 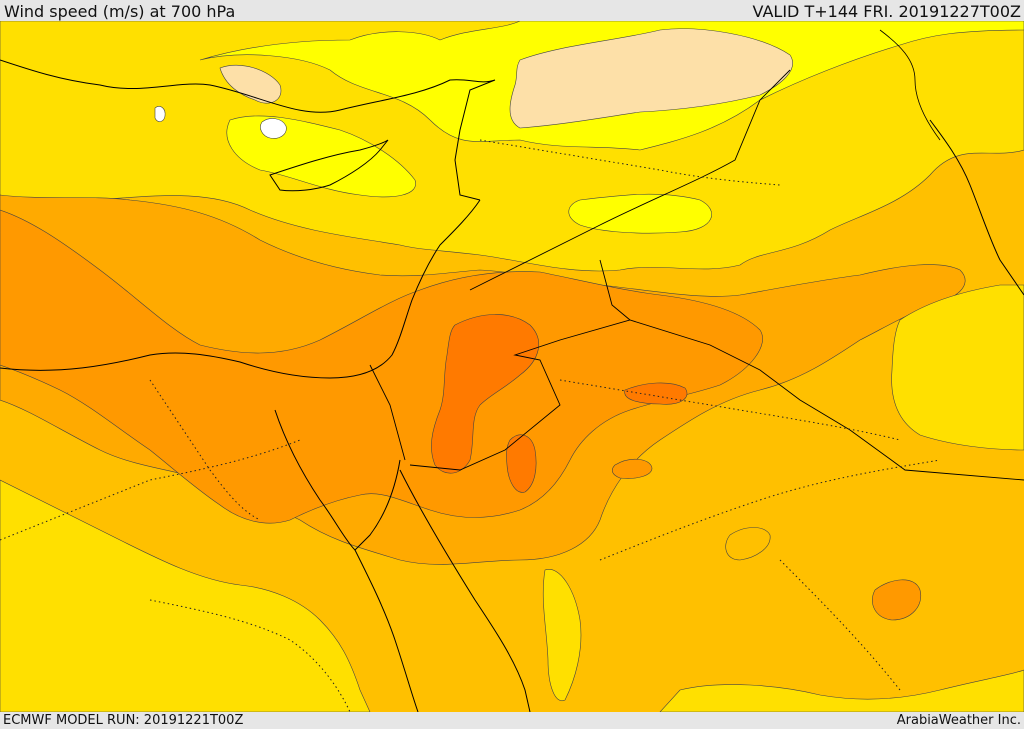 What do you see at coordinates (651, 78) in the screenshot?
I see `shade-pale-tan` at bounding box center [651, 78].